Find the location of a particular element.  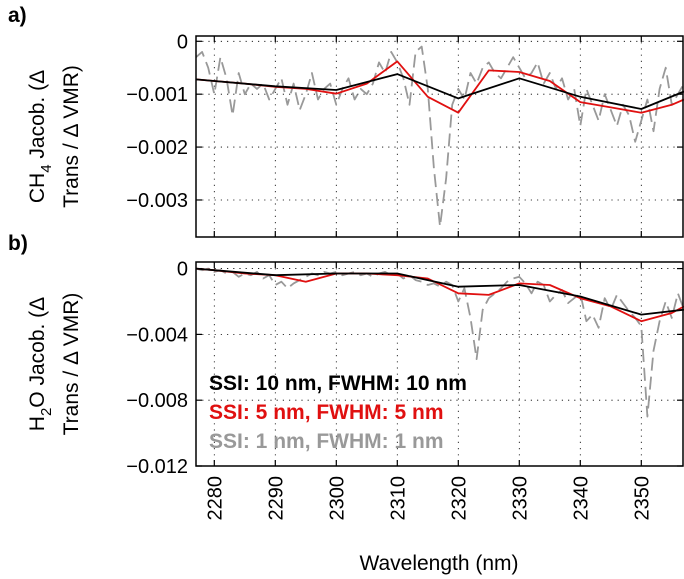

panel-label: b) is located at coordinates (18, 243).